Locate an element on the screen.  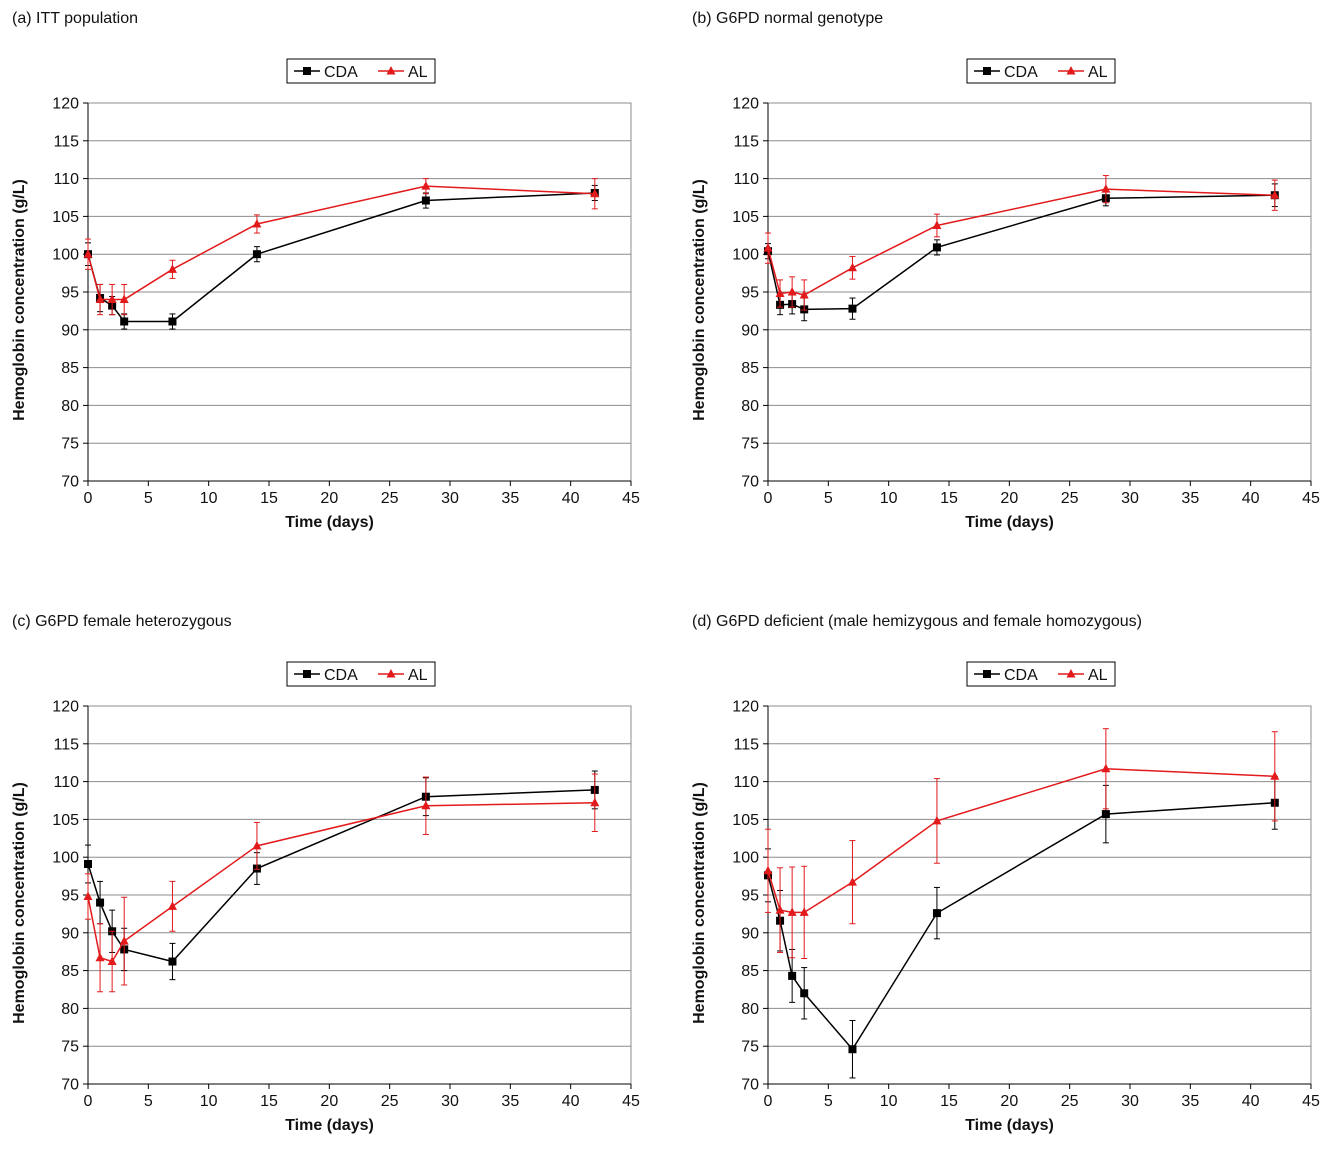
panel-title: (c) G6PD female heterozygous is located at coordinates (122, 621).